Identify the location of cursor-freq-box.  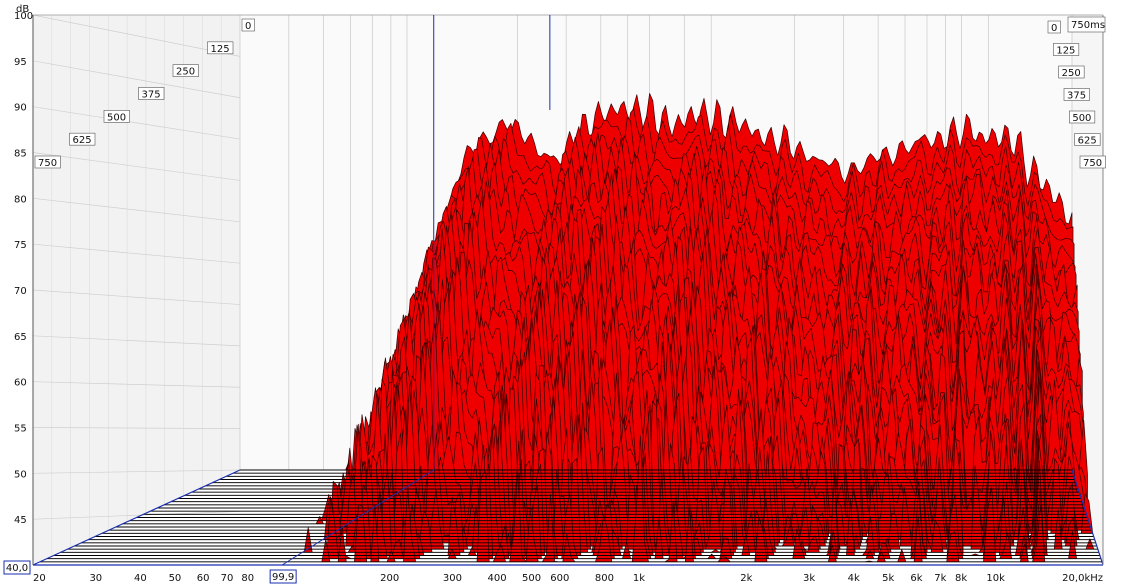
(283, 576).